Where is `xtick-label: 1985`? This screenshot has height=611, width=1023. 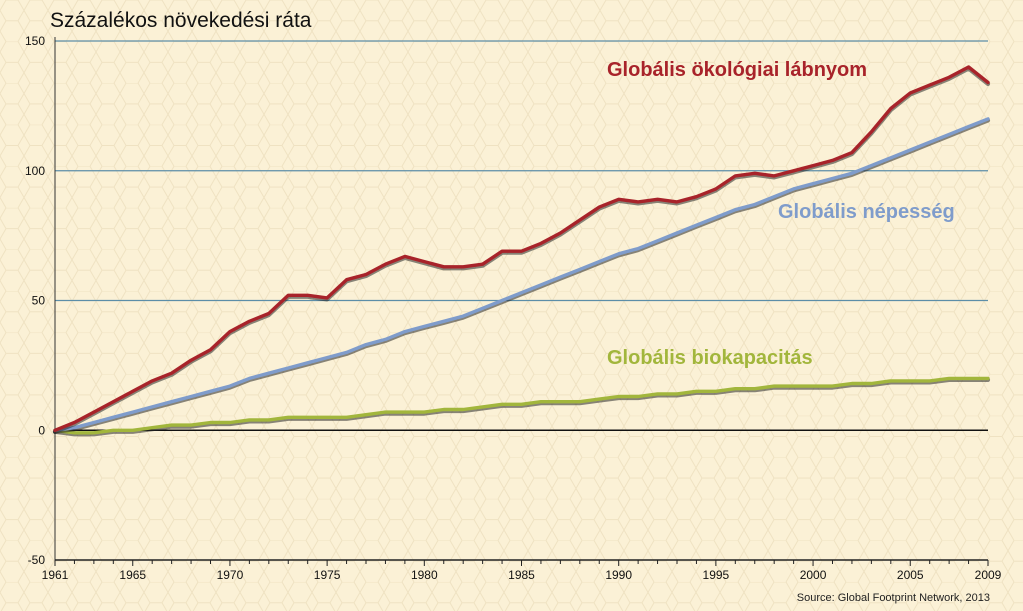 xtick-label: 1985 is located at coordinates (521, 575).